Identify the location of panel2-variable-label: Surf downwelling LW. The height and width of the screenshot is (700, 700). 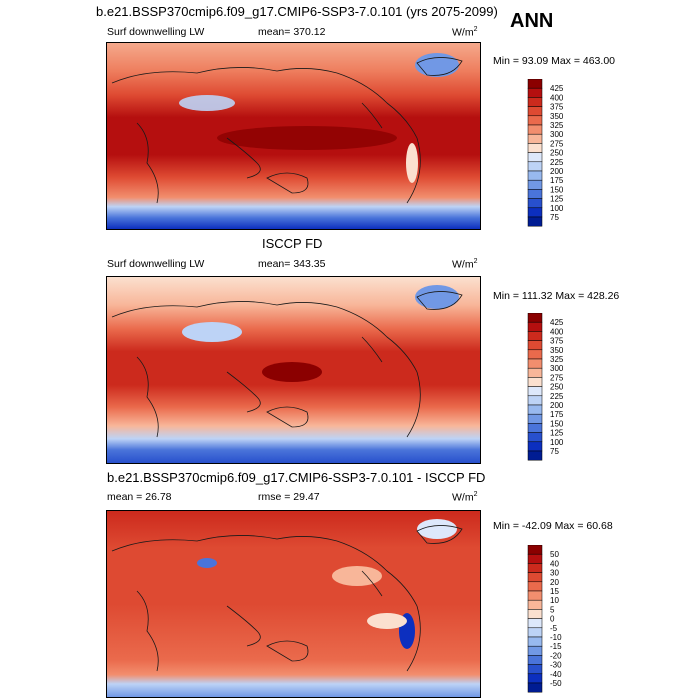
(156, 264).